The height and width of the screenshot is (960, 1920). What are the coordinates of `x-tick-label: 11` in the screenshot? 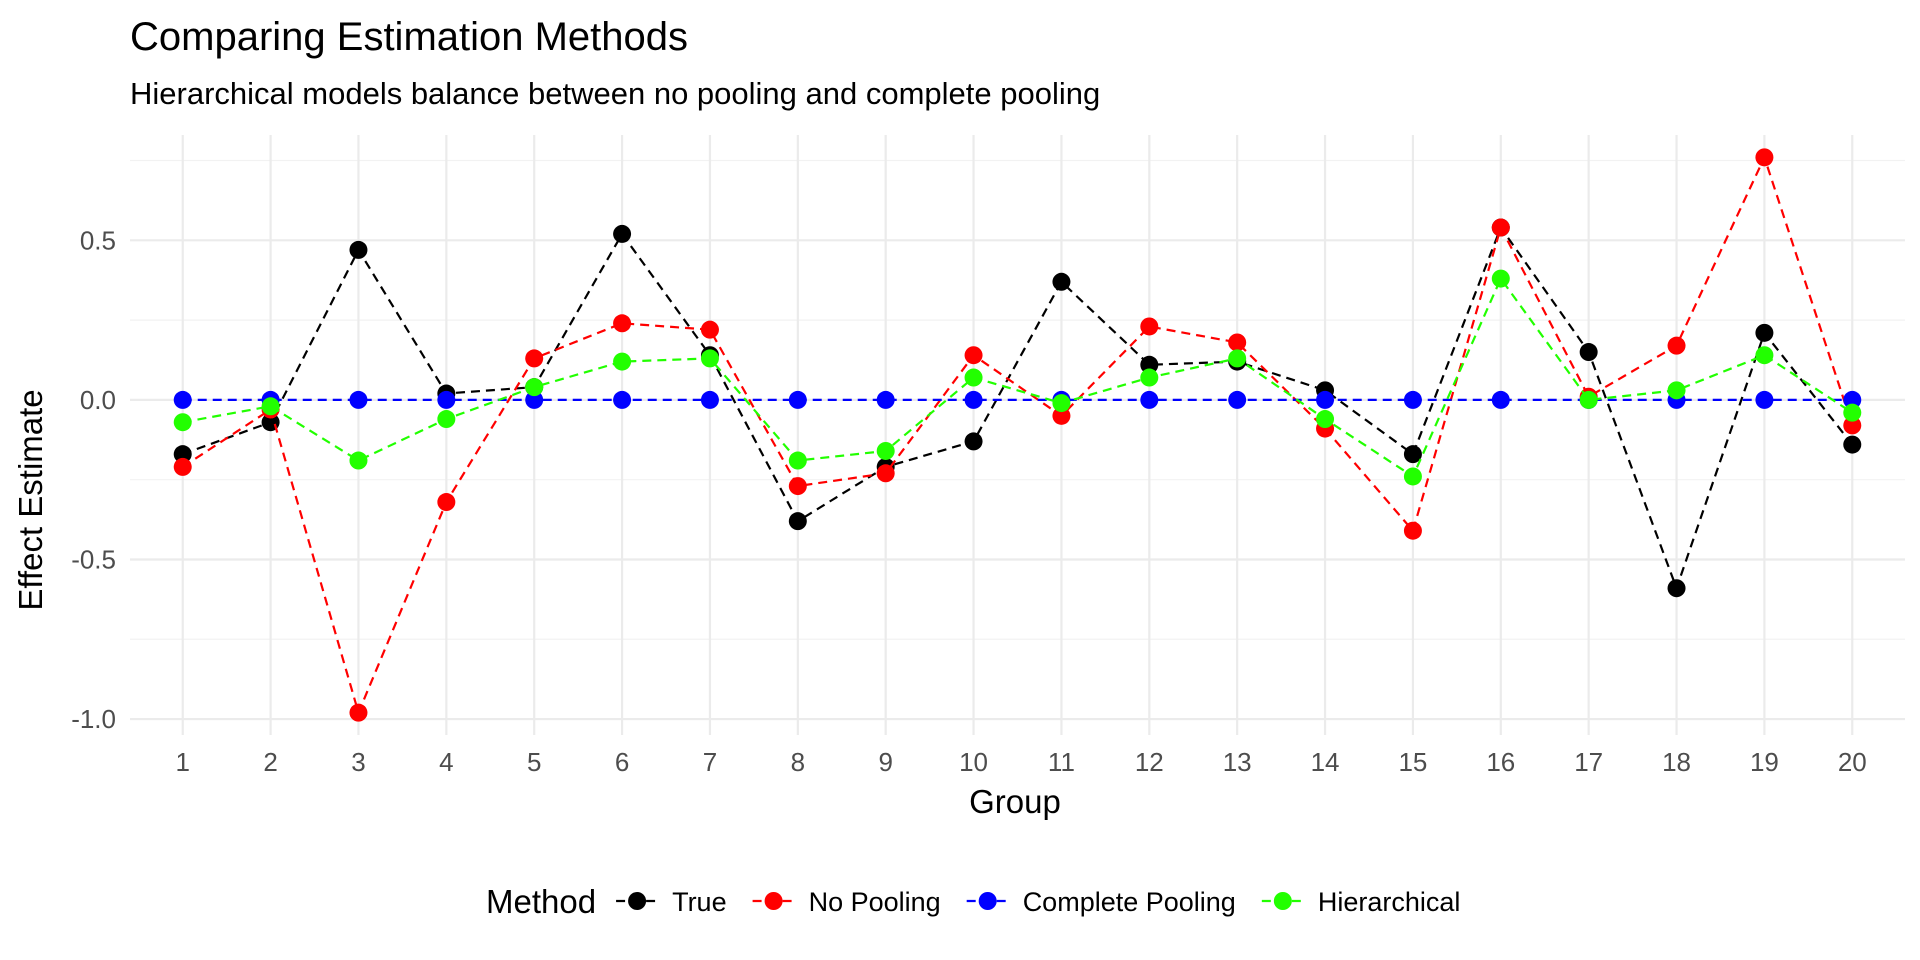 It's located at (1061, 762).